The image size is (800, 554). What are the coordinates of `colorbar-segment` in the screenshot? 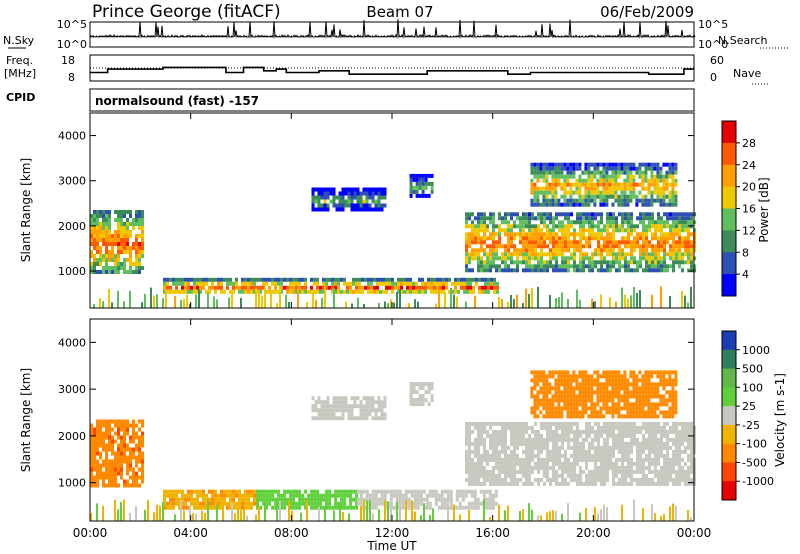 It's located at (729, 241).